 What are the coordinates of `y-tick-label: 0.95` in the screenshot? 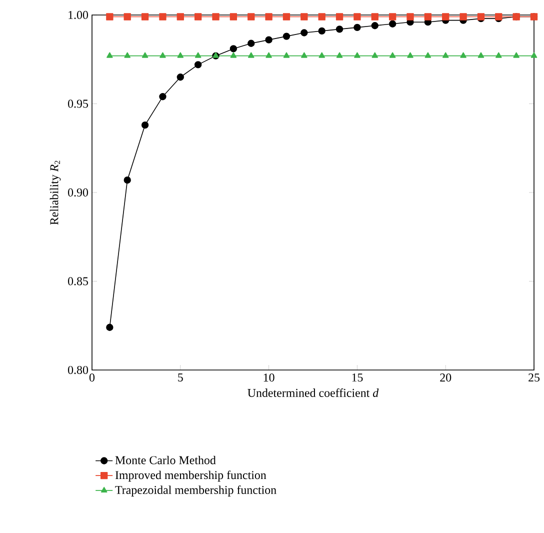 It's located at (78, 104).